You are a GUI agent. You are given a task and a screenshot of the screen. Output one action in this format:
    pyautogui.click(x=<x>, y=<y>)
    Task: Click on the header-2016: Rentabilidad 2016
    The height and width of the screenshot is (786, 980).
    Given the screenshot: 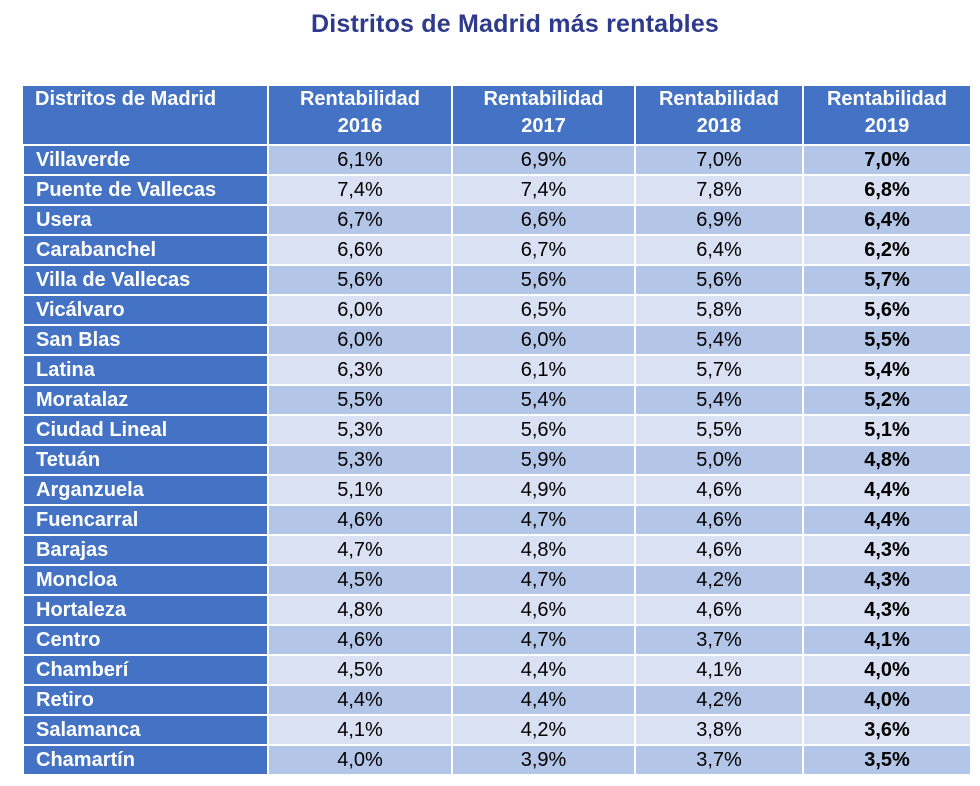 What is the action you would take?
    pyautogui.click(x=360, y=115)
    